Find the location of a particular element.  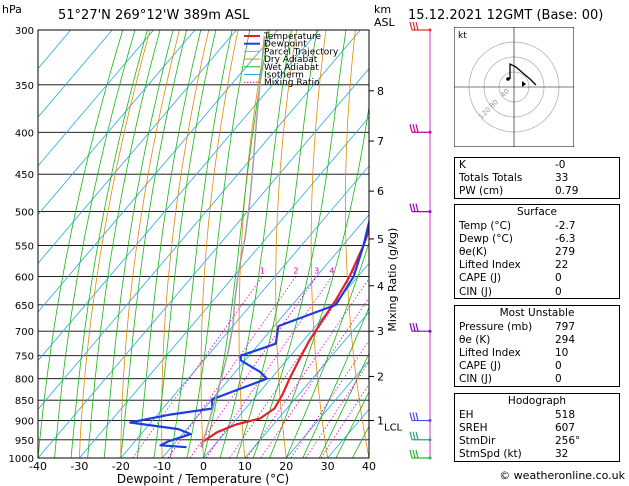

pressure-tick-label: 750 is located at coordinates (24, 357).